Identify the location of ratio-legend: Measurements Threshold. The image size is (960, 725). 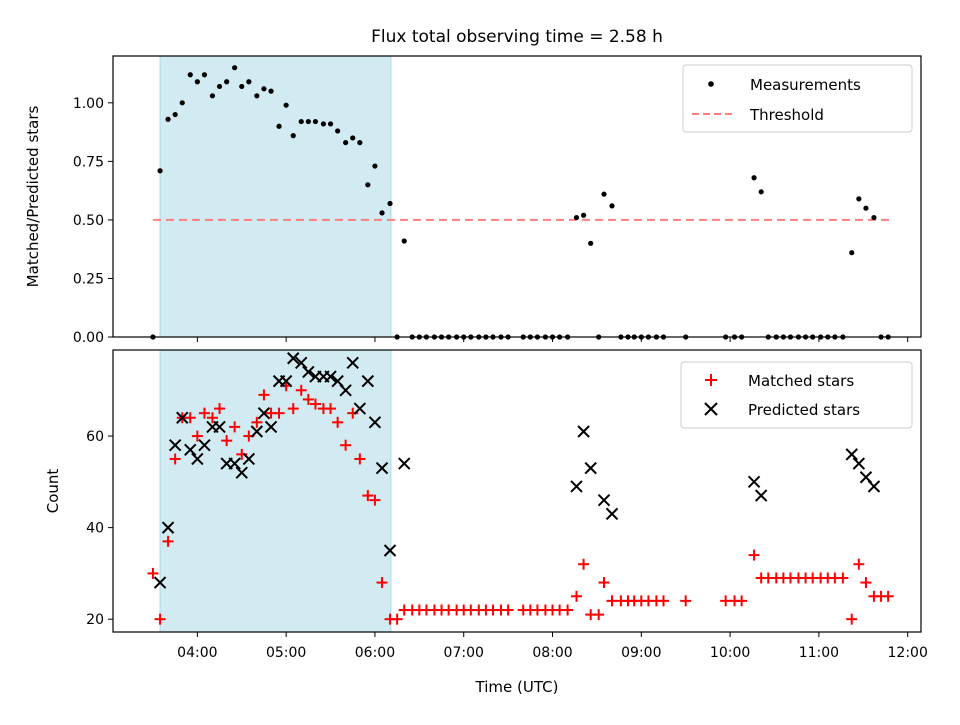
(797, 98).